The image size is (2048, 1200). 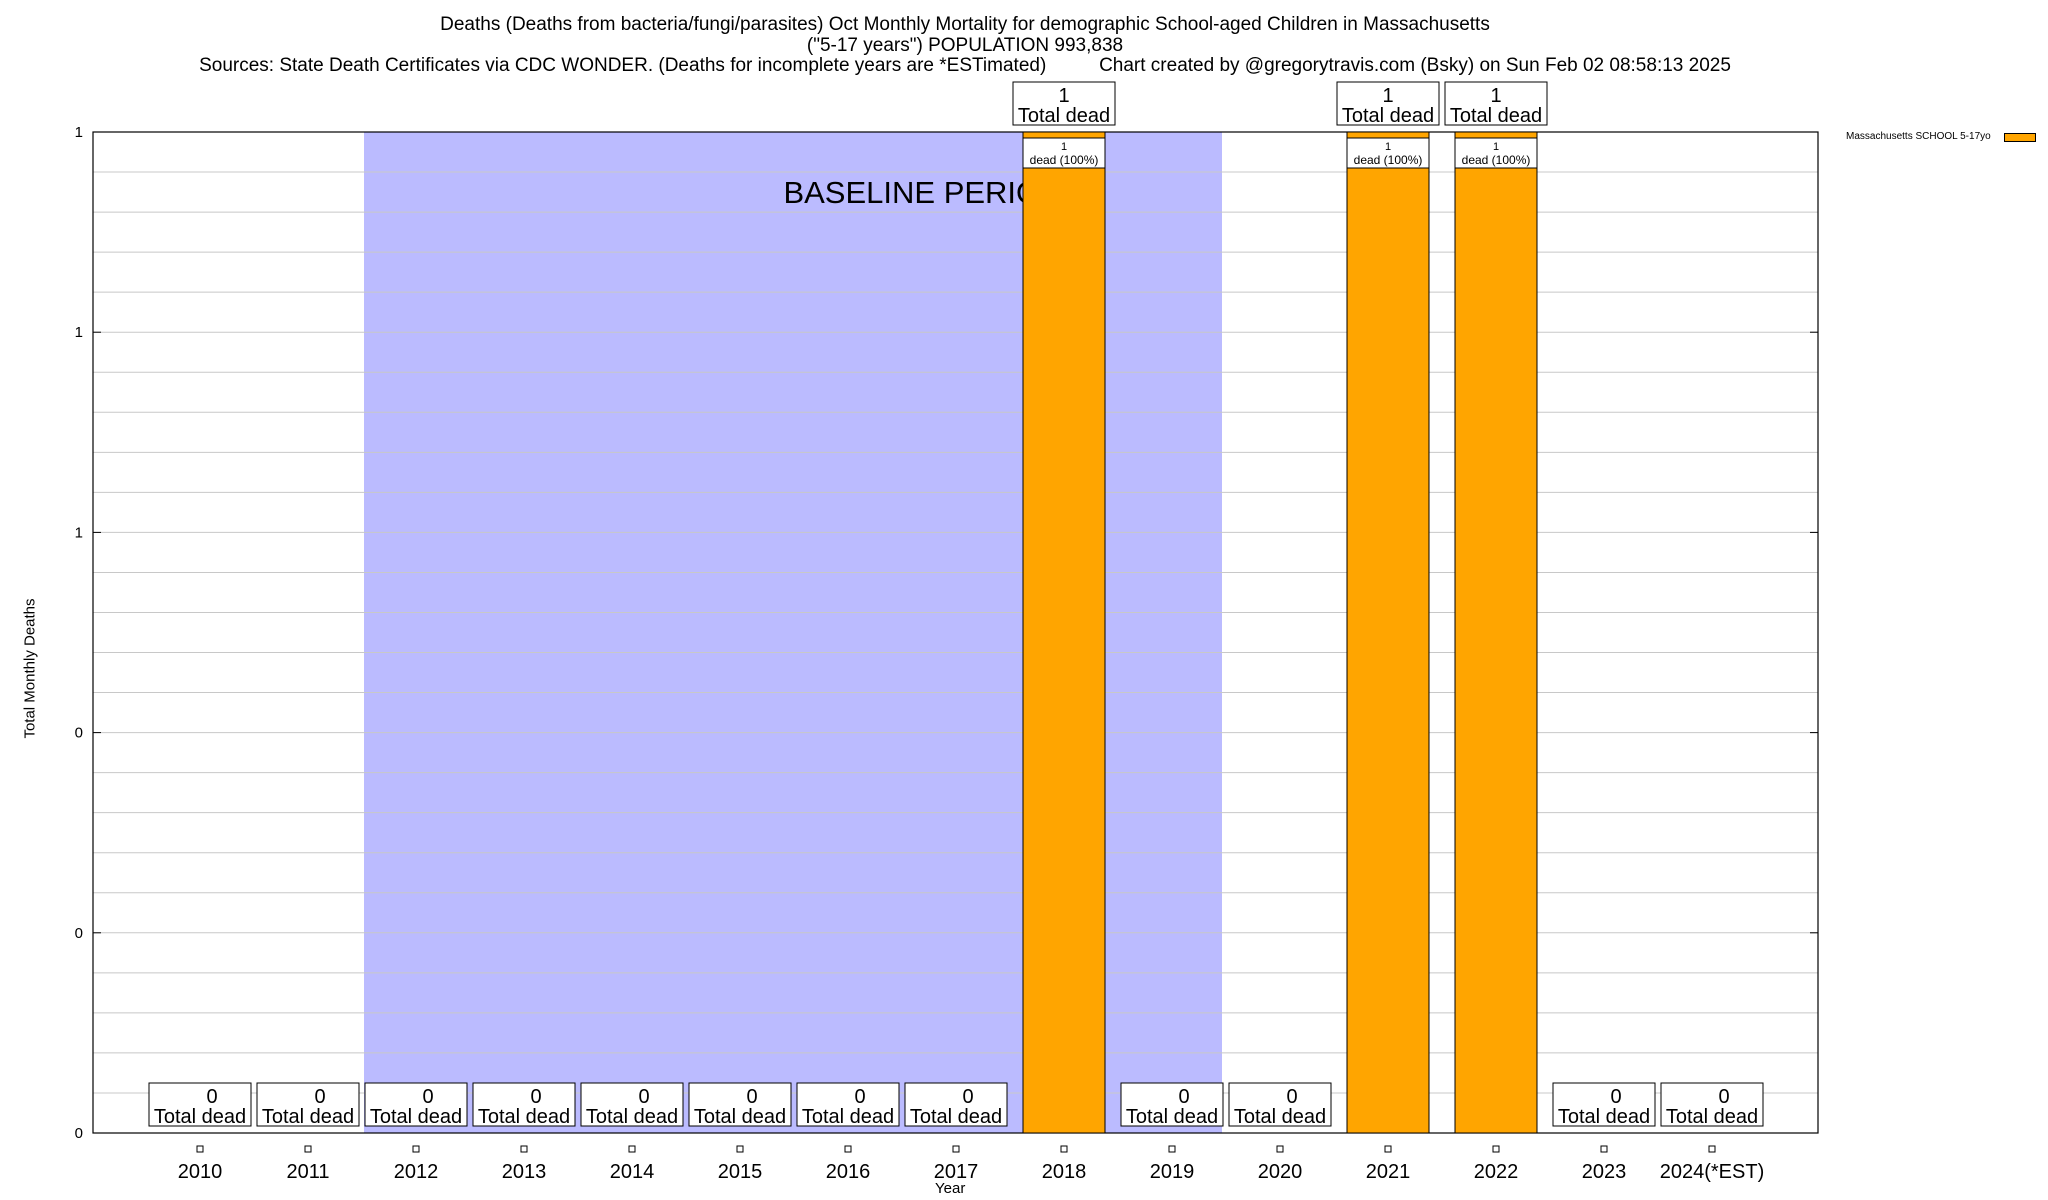 I want to click on x-tick-label: 2013, so click(x=524, y=1172).